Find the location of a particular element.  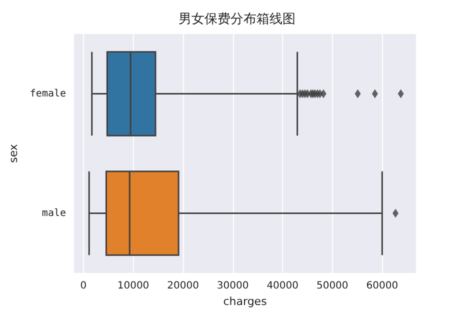

y-axis-title: sex is located at coordinates (13, 153).